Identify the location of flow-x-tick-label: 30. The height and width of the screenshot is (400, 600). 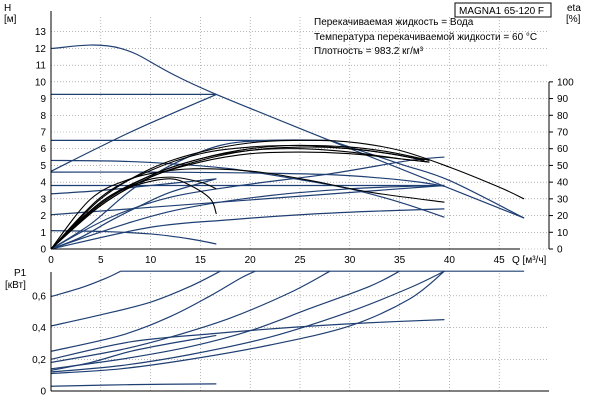
(350, 260).